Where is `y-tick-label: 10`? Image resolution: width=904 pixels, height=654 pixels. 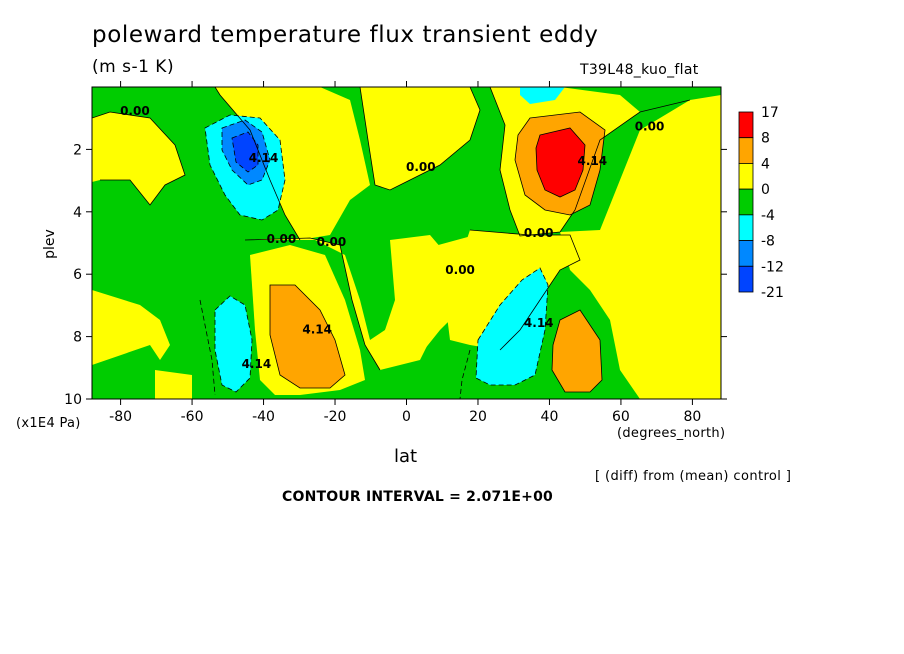
y-tick-label: 10 is located at coordinates (73, 400).